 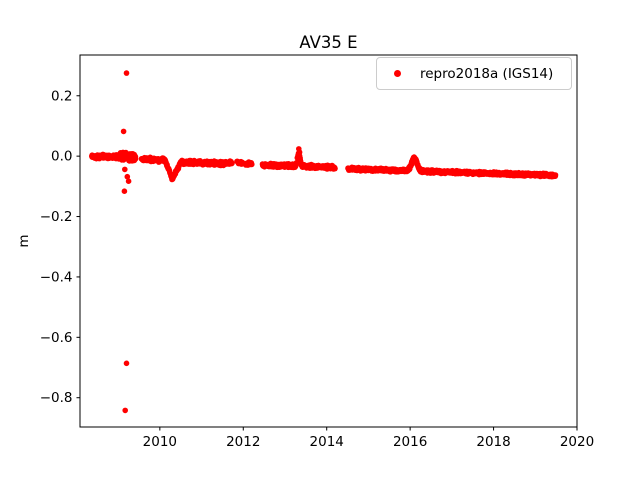 What do you see at coordinates (61, 96) in the screenshot?
I see `y-tick-label: 0.2` at bounding box center [61, 96].